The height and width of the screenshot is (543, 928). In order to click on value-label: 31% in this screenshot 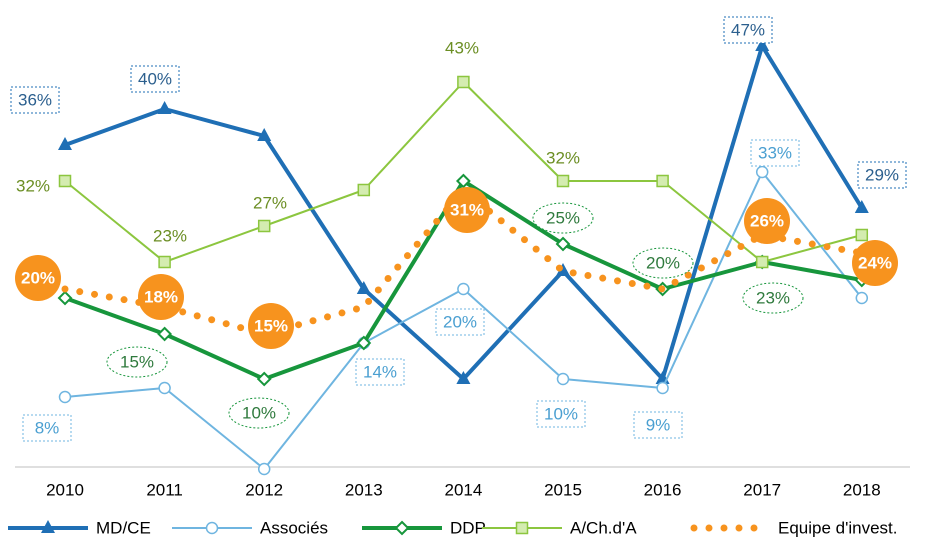, I will do `click(467, 210)`.